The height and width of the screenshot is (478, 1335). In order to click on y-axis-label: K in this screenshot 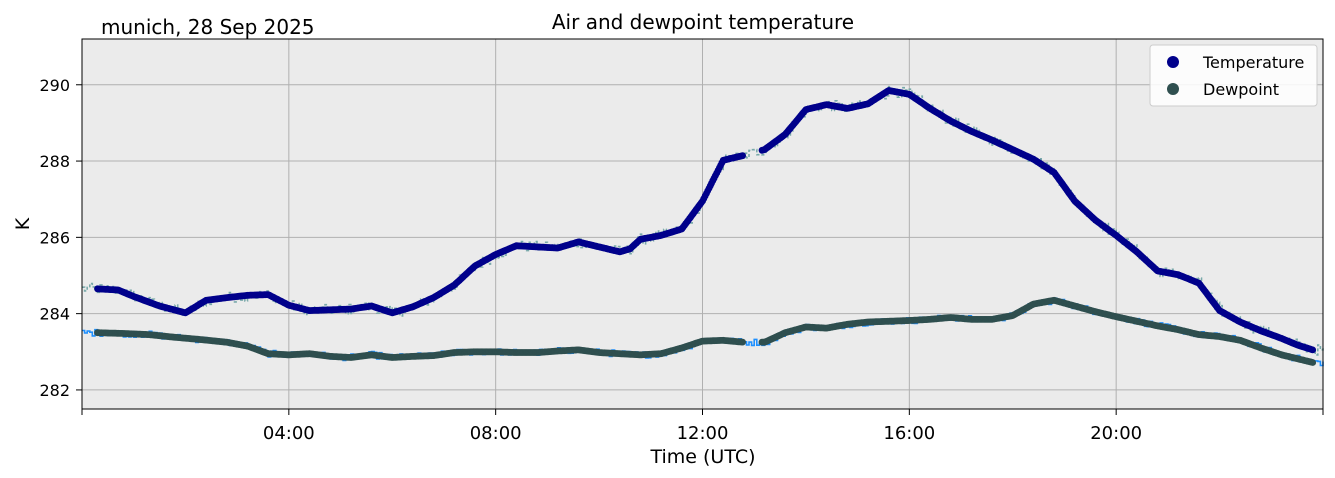, I will do `click(23, 223)`.